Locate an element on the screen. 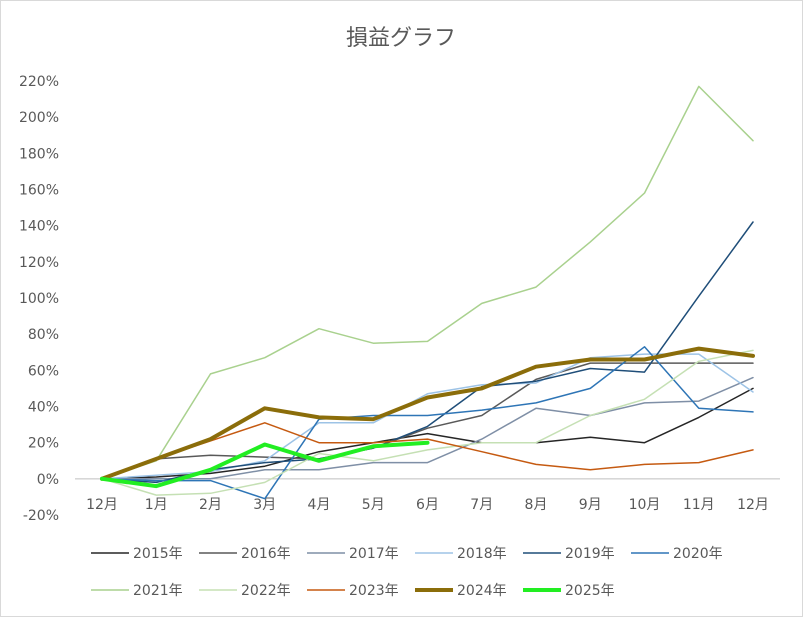  y-tick-label: 220% is located at coordinates (39, 82).